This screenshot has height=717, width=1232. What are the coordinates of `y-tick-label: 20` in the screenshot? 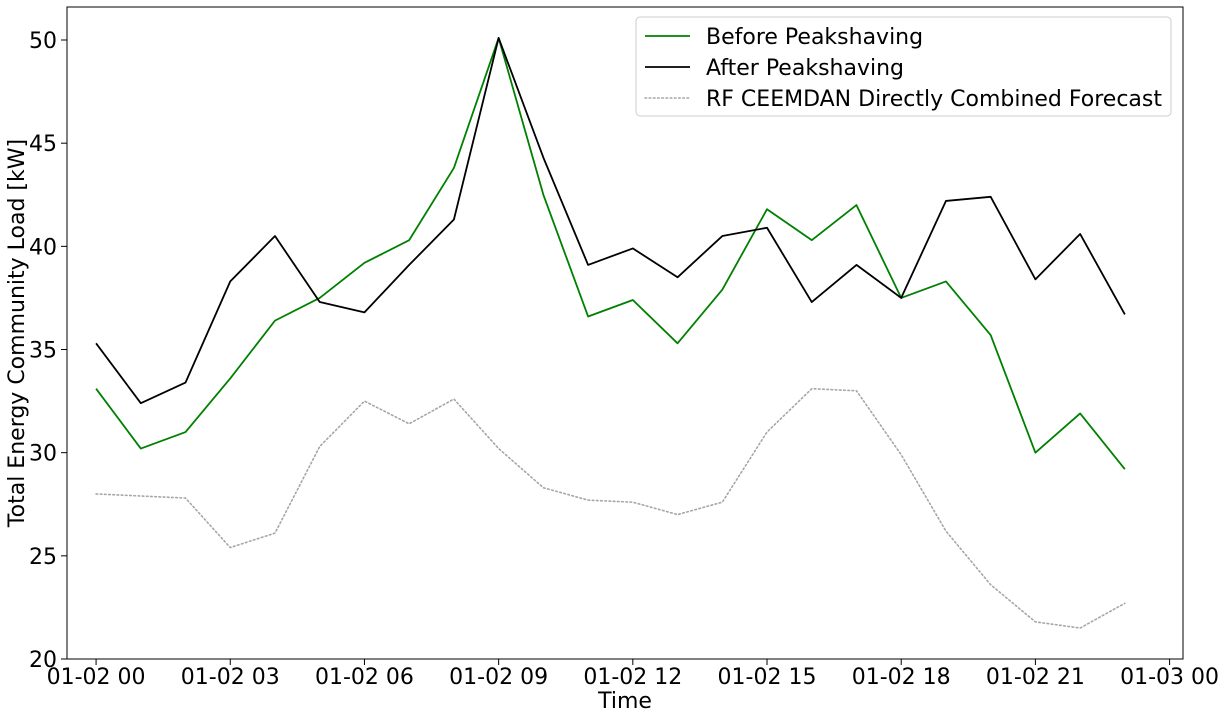 It's located at (43, 660).